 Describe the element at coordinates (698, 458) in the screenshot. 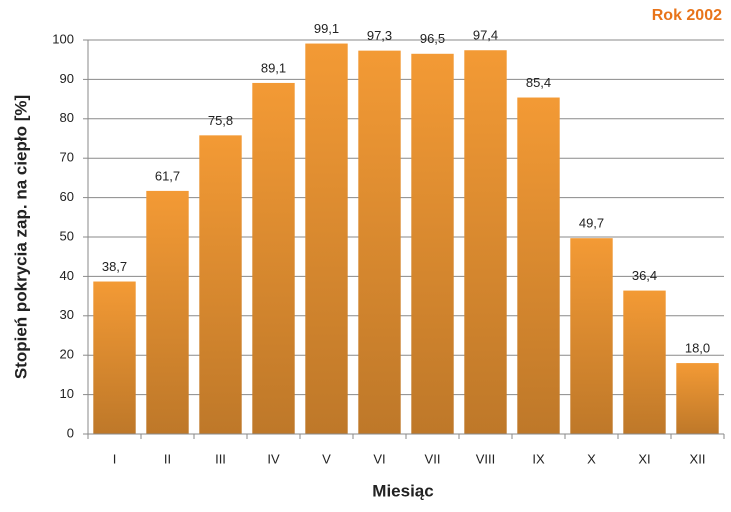

I see `x-tick-label: XII` at that location.